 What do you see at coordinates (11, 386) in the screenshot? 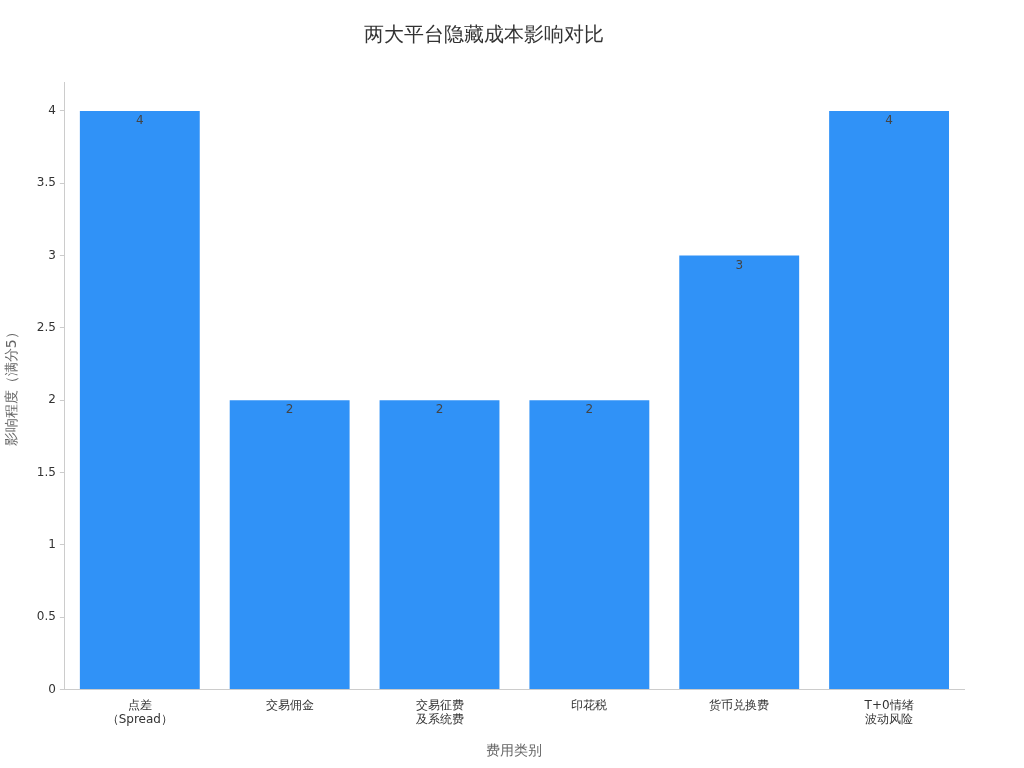
I see `y-axis-title: 影响程度（满分5）` at bounding box center [11, 386].